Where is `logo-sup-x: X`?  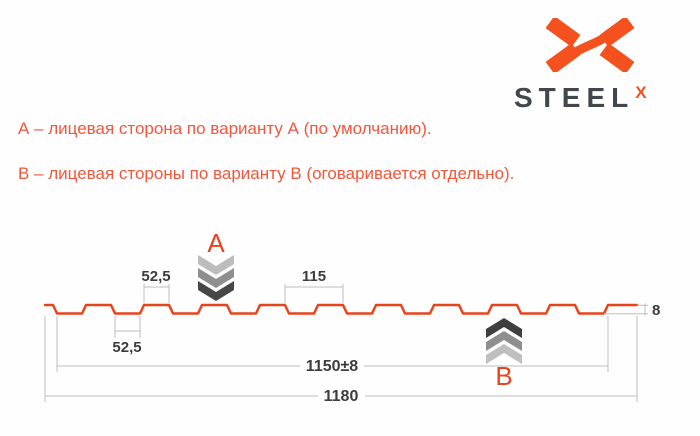 logo-sup-x: X is located at coordinates (641, 92).